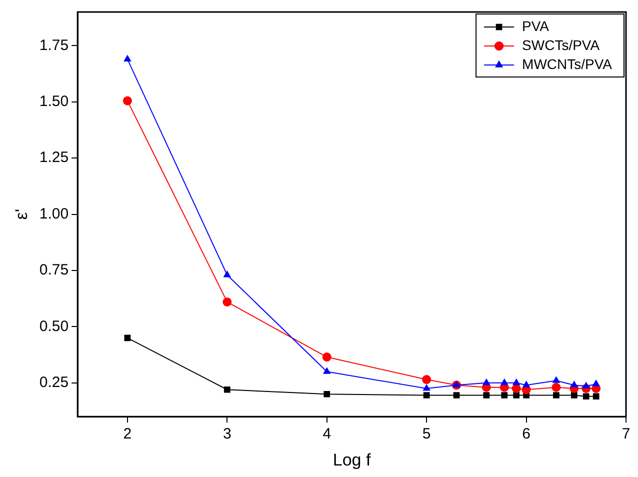 Image resolution: width=638 pixels, height=477 pixels. What do you see at coordinates (54, 101) in the screenshot?
I see `y-tick-label: 1.50` at bounding box center [54, 101].